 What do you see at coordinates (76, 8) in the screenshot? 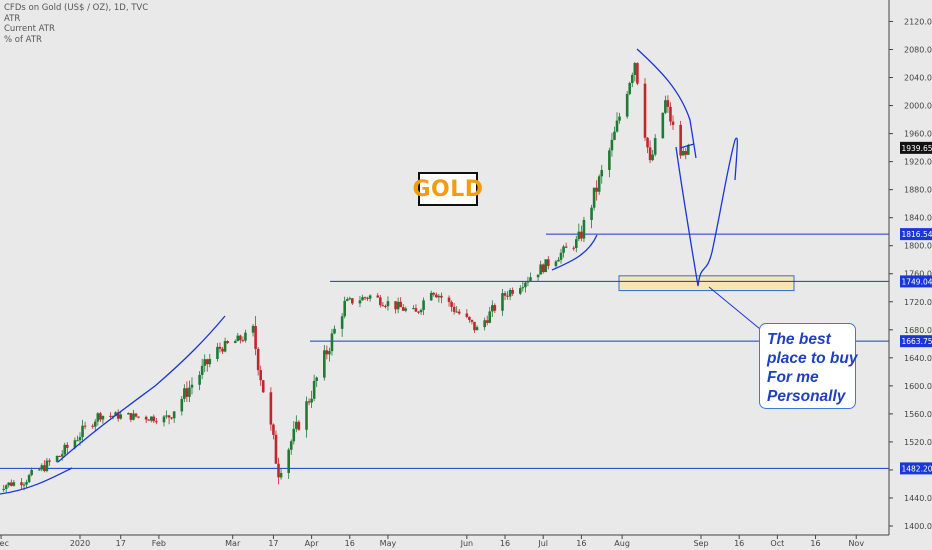
I see `legend-title: CFDs on Gold (US$ / OZ), 1D, TVC` at bounding box center [76, 8].